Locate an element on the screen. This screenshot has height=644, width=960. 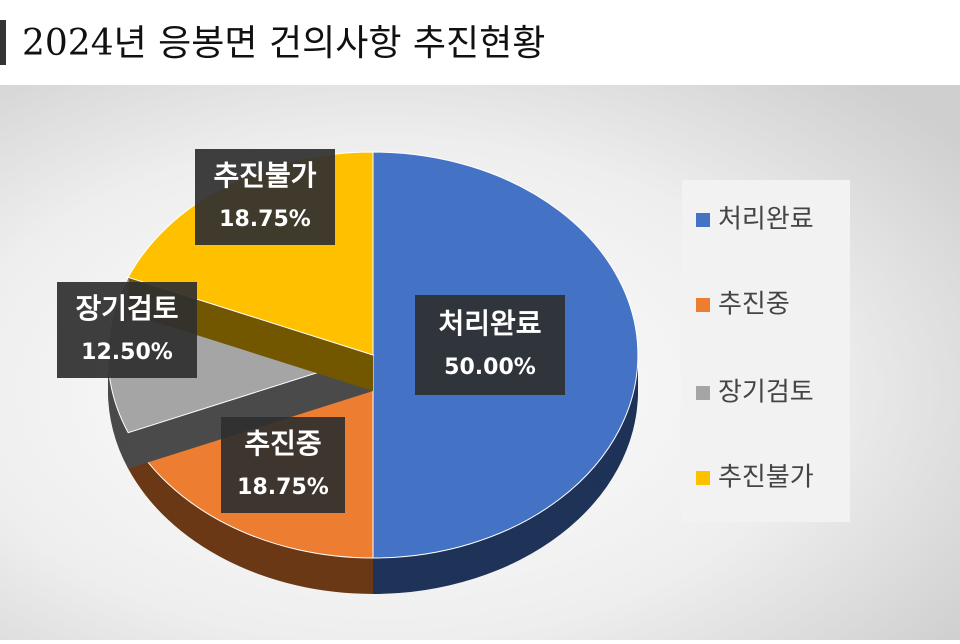
data-label-category: 추진불가 is located at coordinates (264, 175).